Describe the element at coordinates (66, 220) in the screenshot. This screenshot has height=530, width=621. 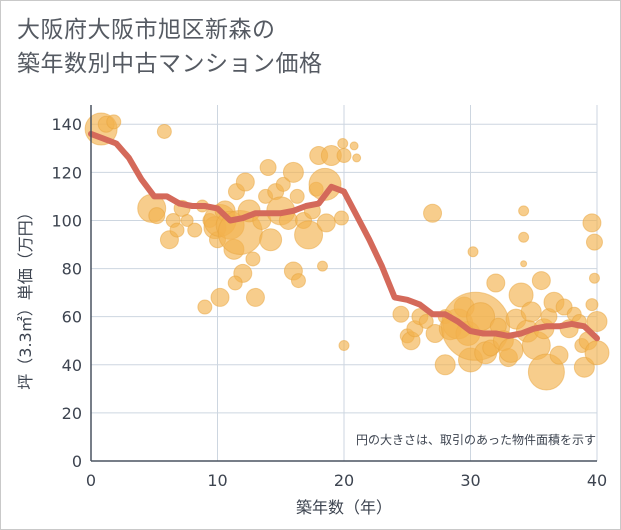
I see `y-tick-label: 100` at that location.